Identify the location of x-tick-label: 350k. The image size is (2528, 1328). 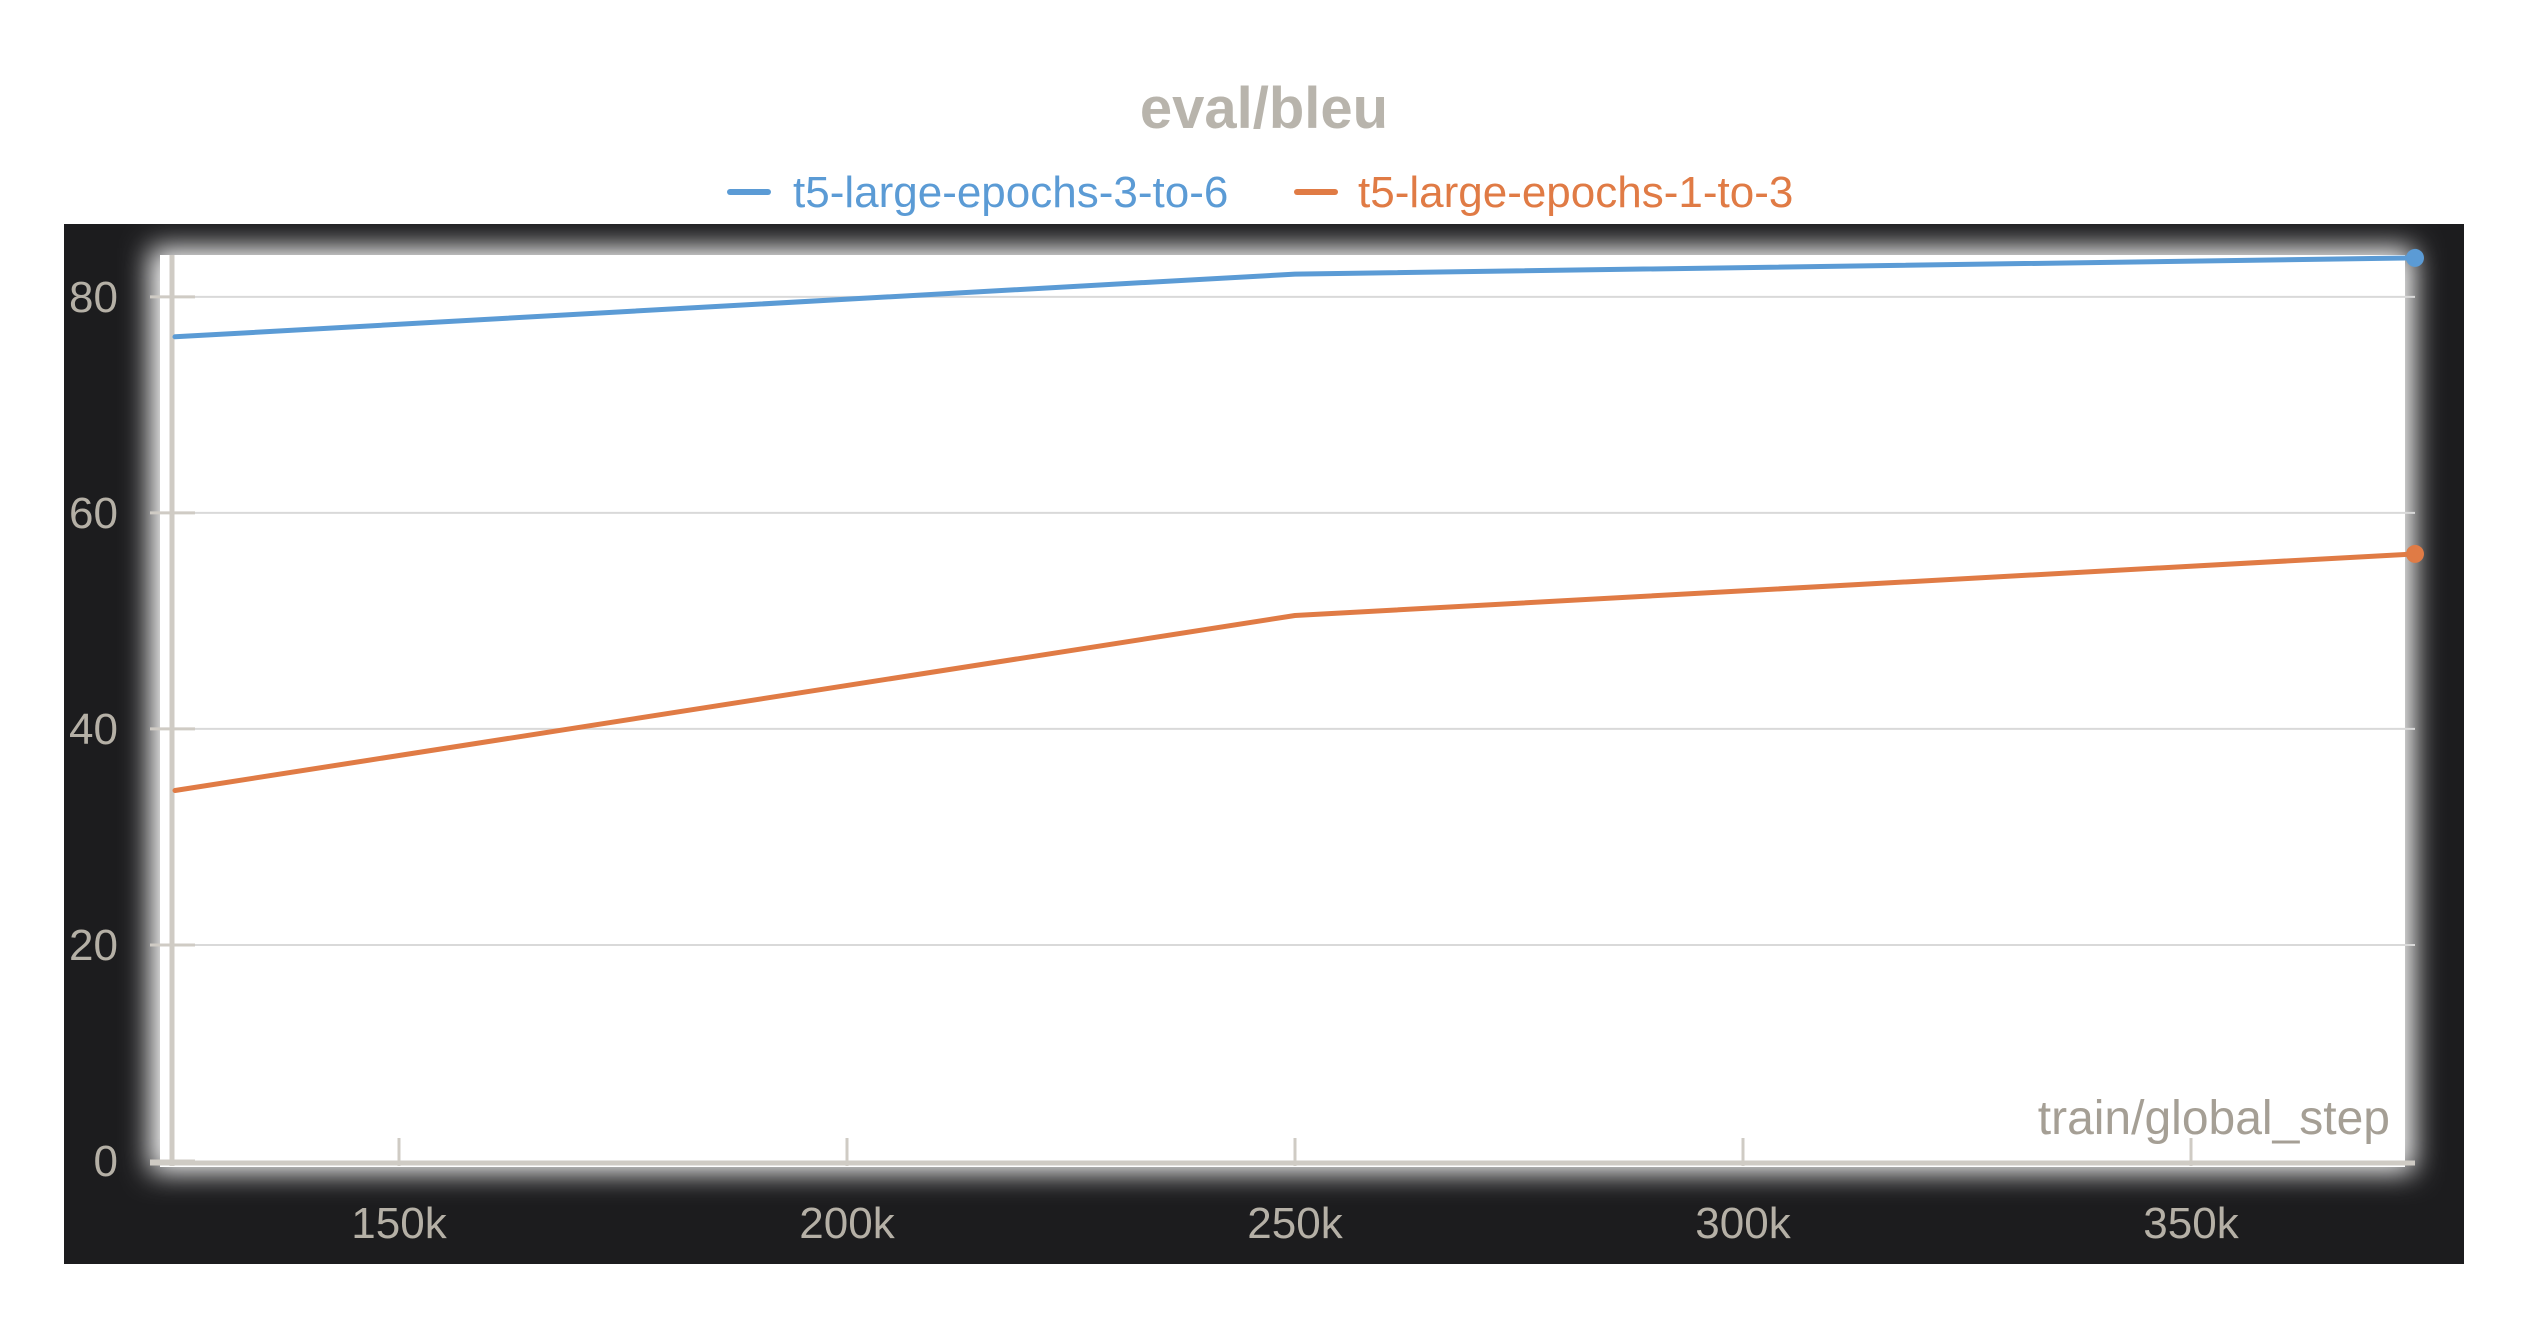
(2191, 1223).